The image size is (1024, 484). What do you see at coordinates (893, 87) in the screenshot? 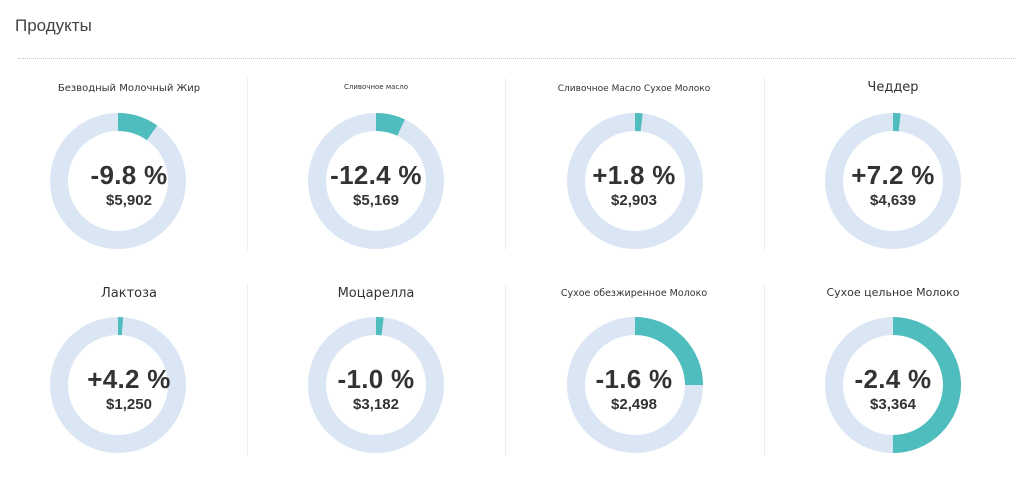
I see `product-name: Чеддер` at bounding box center [893, 87].